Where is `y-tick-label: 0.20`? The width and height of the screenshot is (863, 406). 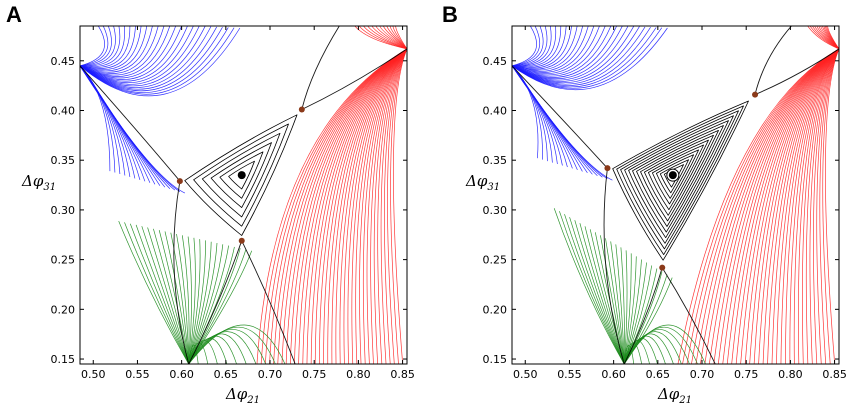 y-tick-label: 0.20 is located at coordinates (495, 309).